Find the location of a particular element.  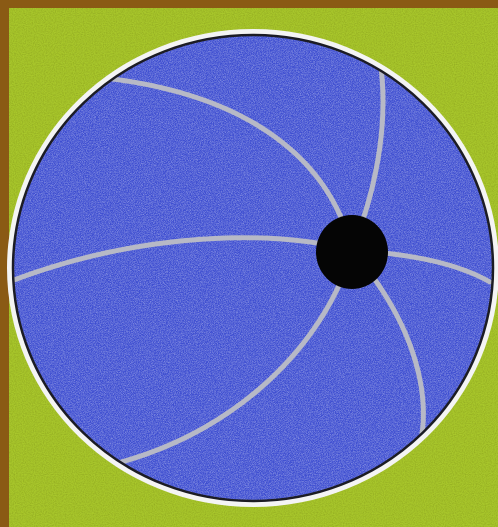

frame-left-edge is located at coordinates (4, 263).